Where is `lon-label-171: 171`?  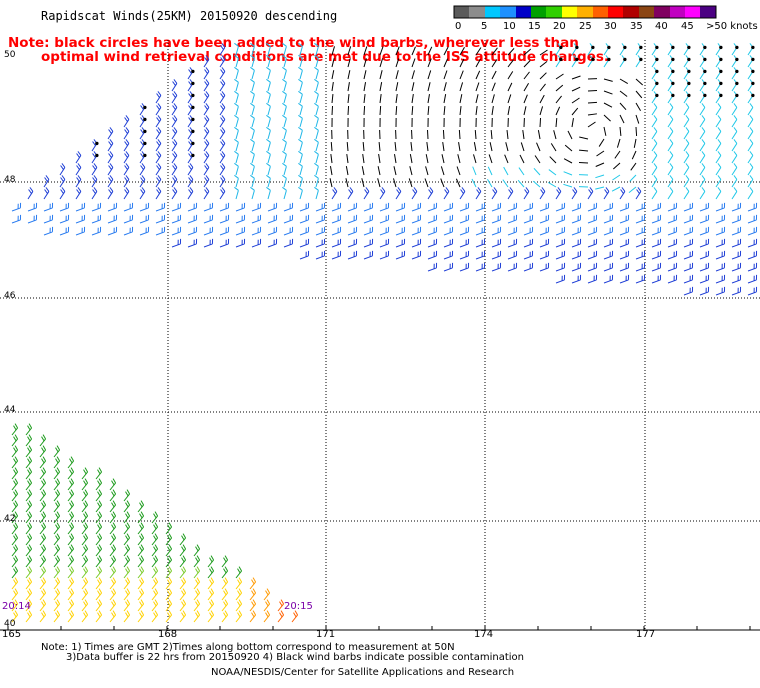
lon-label-171: 171 is located at coordinates (326, 634).